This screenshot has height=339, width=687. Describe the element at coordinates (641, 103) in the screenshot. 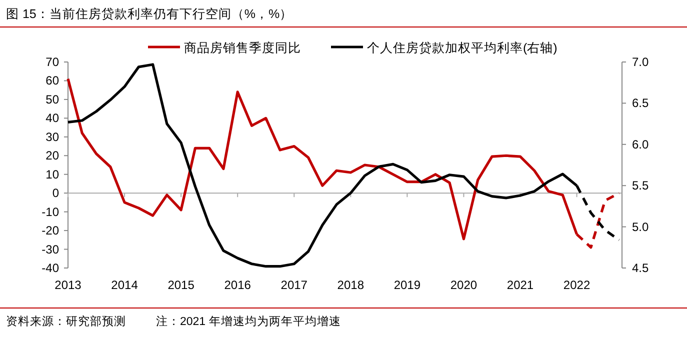

I see `y2-tick-label: 6.5` at that location.